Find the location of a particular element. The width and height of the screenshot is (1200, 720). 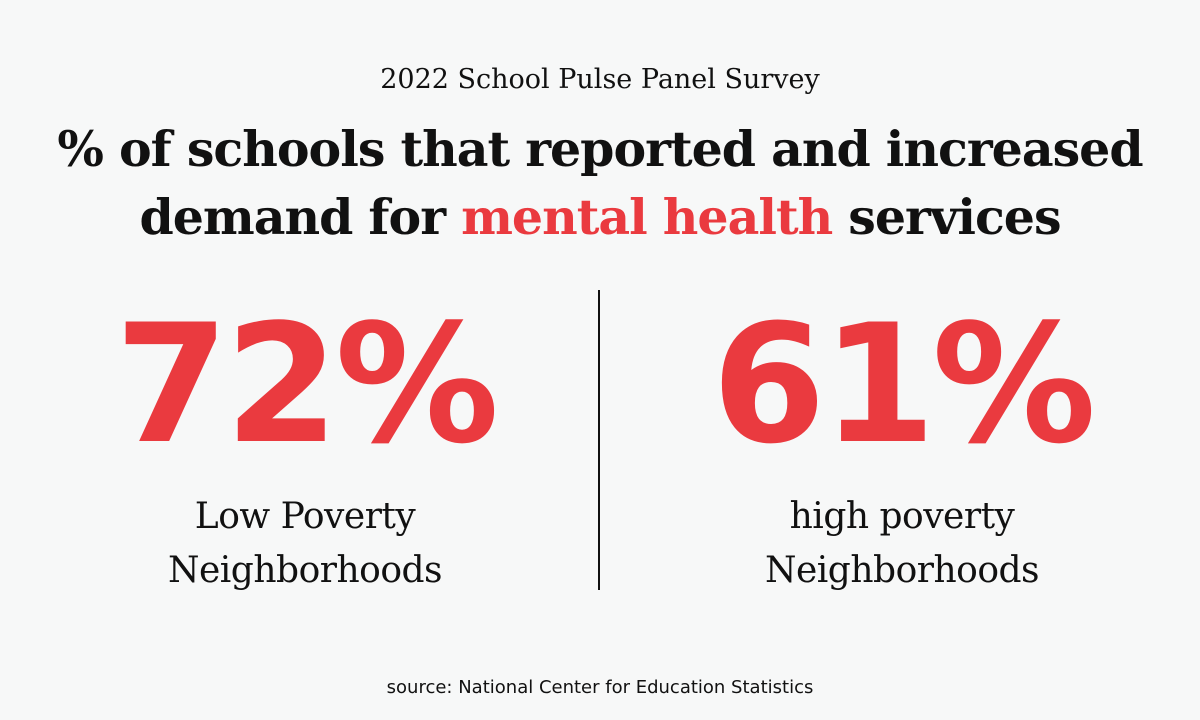

stat-value: 61% is located at coordinates (904, 384).